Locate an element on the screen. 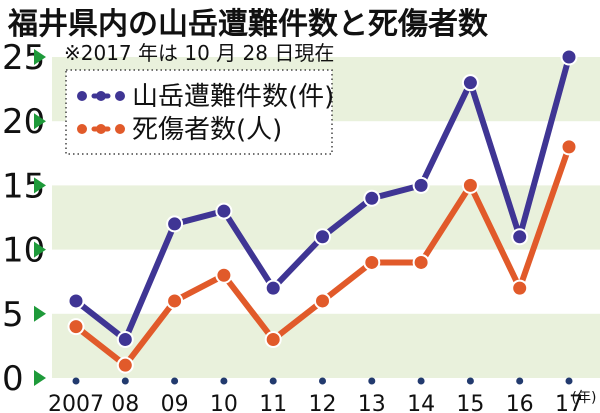 This screenshot has height=413, width=600. chart-note: ※2017 年は 10 月 28 日現在 is located at coordinates (199, 53).